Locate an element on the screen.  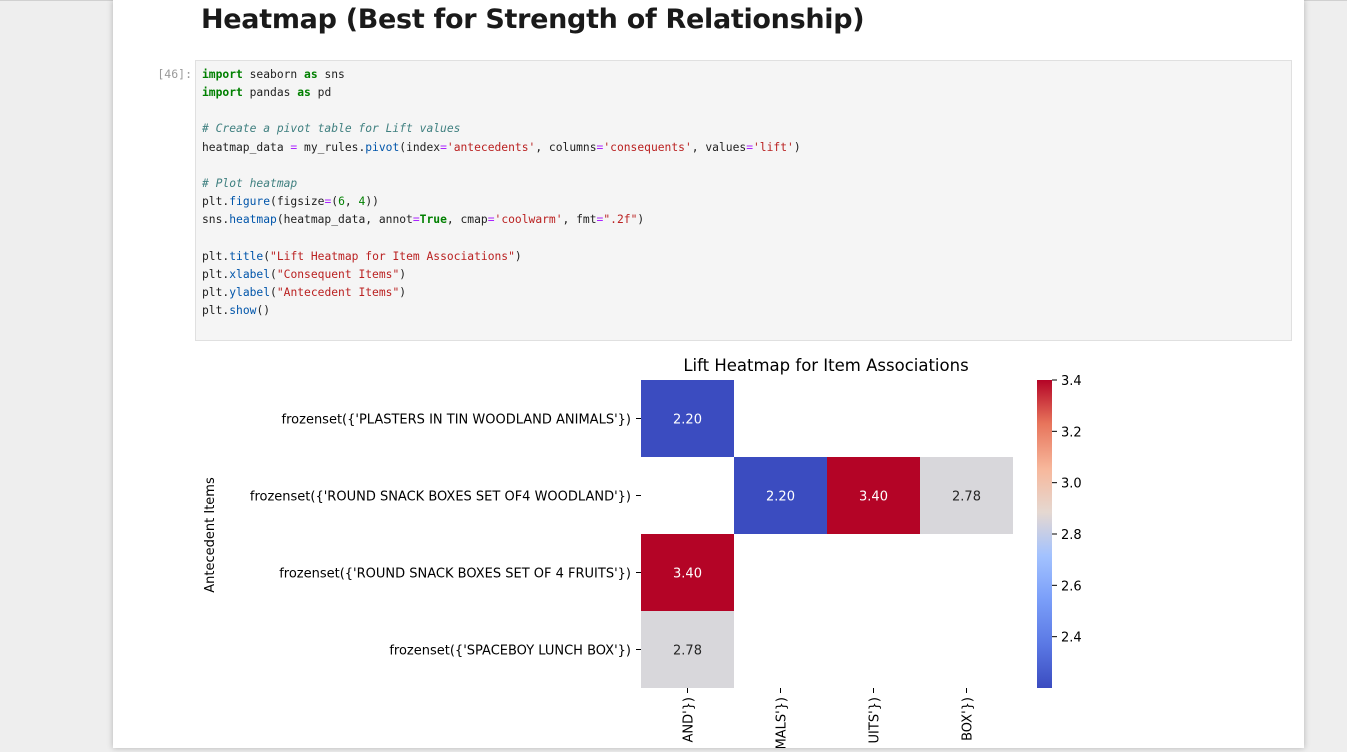
chart-title: Lift Heatmap for Item Associations is located at coordinates (825, 365).